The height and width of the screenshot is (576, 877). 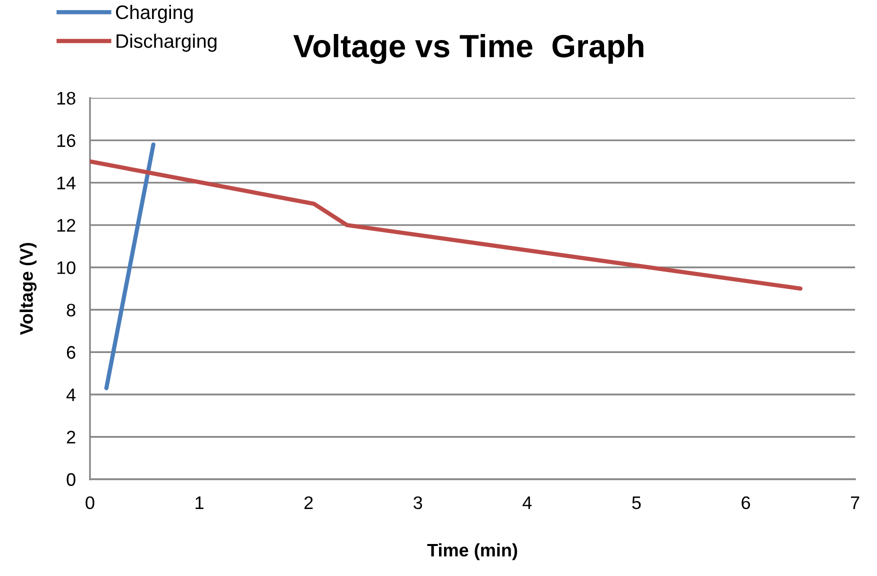 What do you see at coordinates (66, 267) in the screenshot?
I see `y-tick-label: 10` at bounding box center [66, 267].